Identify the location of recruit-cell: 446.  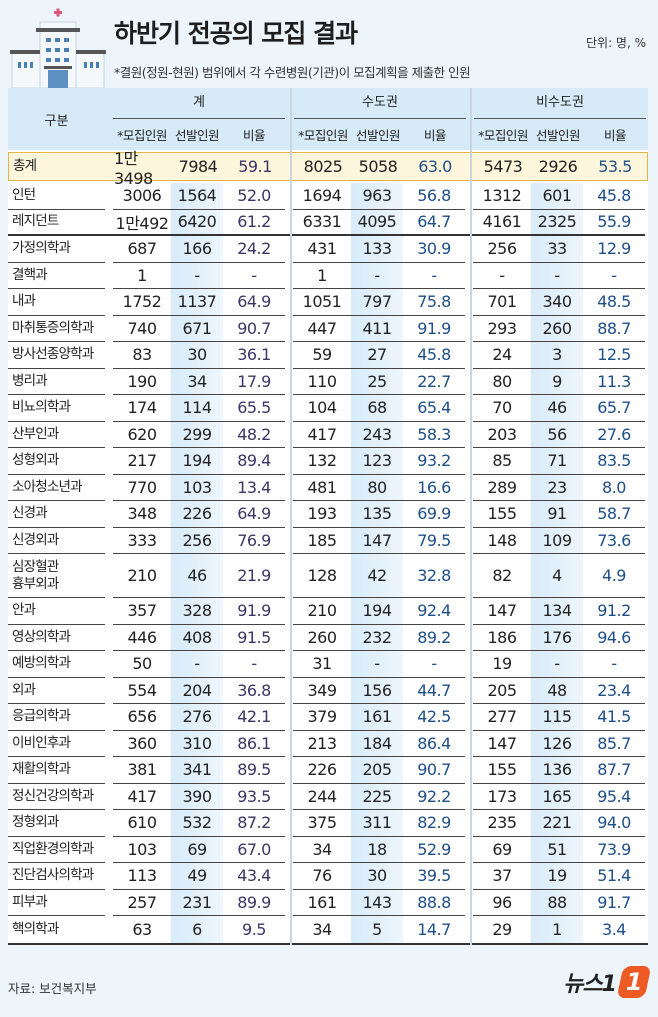
(142, 638).